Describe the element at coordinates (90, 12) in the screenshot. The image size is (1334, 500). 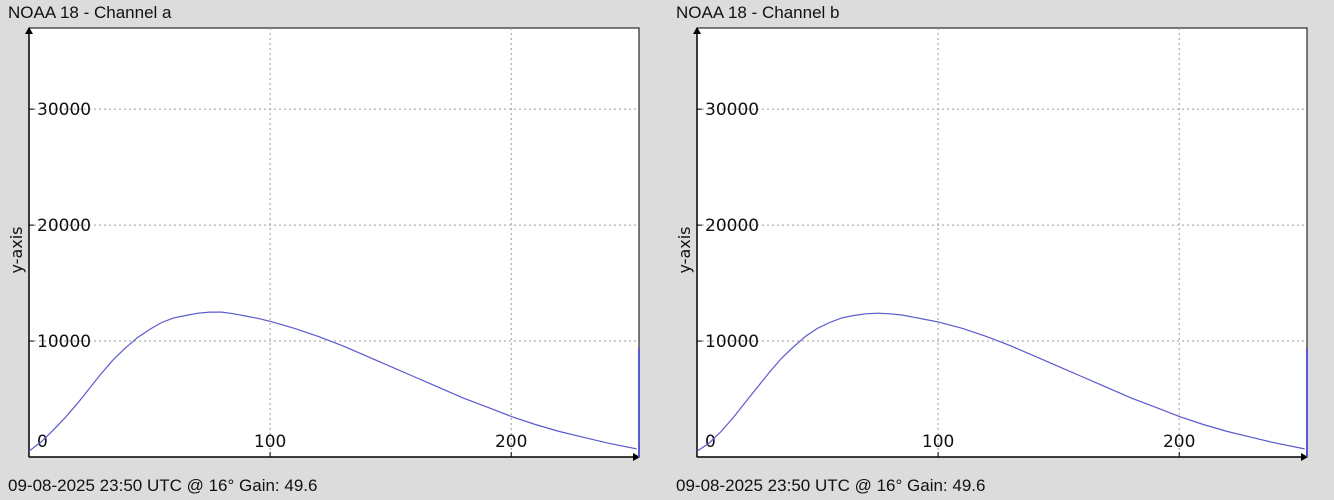
I see `chart-title: NOAA 18 - Channel a` at that location.